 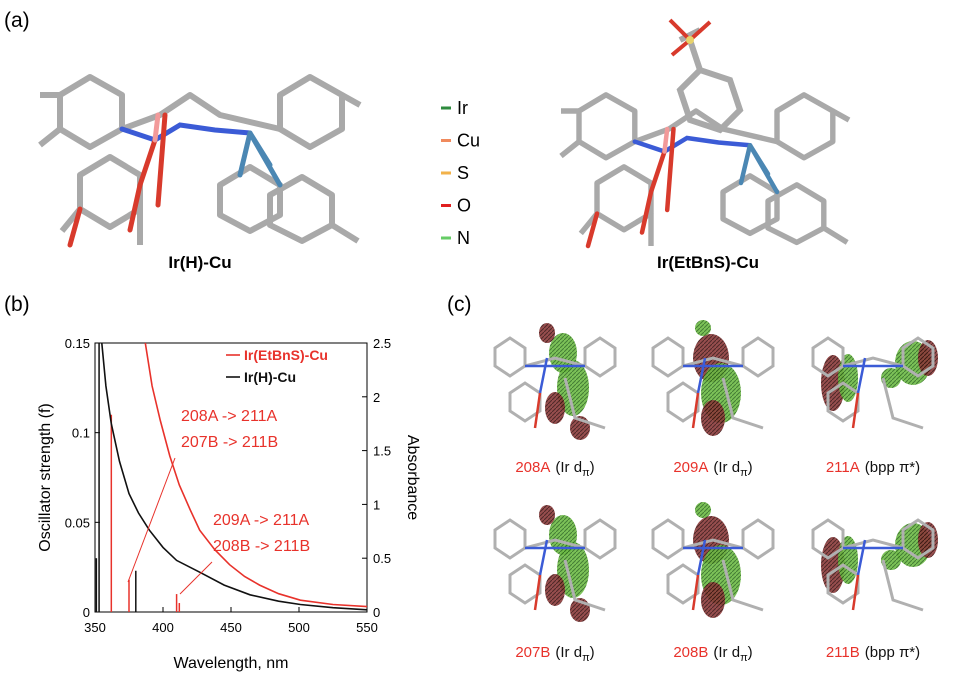 I want to click on legend-label: Cu, so click(x=468, y=141).